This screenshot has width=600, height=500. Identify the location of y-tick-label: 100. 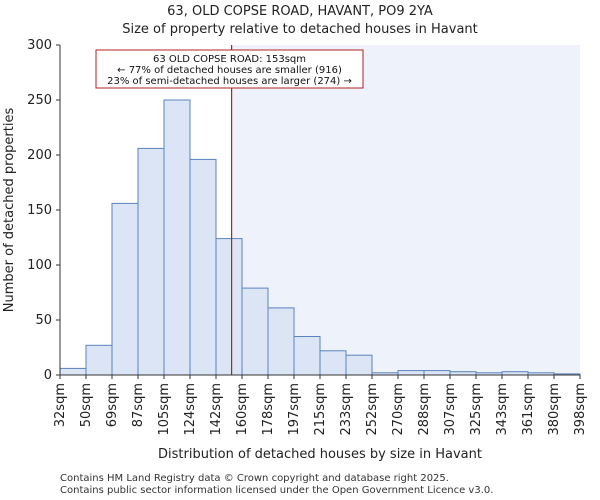
(39, 265).